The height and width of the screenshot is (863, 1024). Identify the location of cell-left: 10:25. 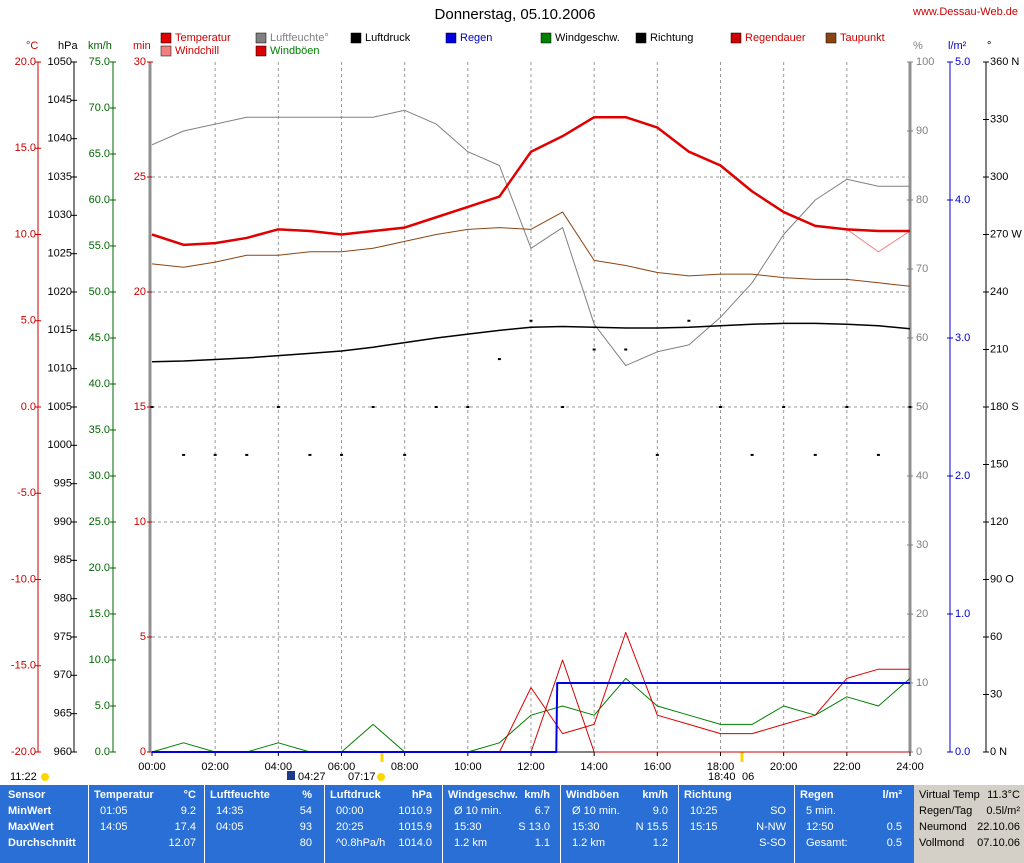
(704, 811).